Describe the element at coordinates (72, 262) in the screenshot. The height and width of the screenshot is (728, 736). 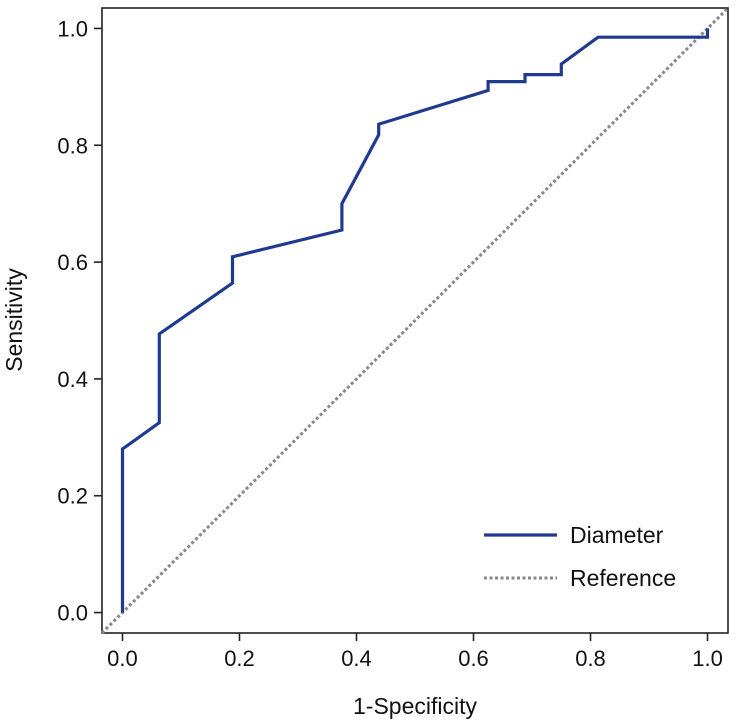
I see `y-tick-label: 0.6` at that location.